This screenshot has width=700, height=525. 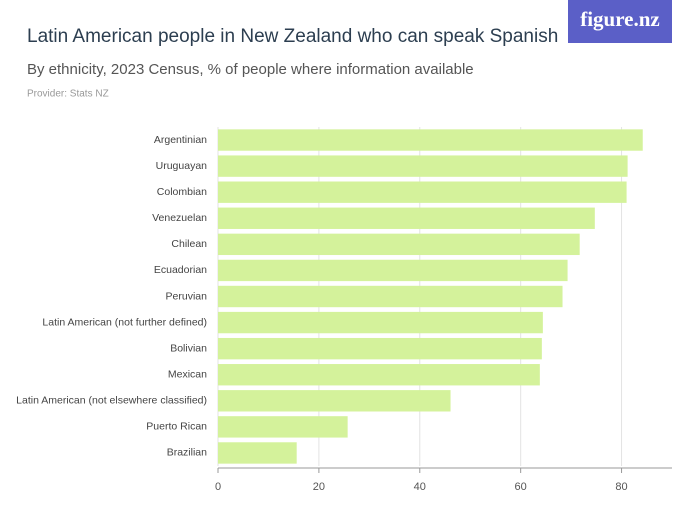 What do you see at coordinates (189, 244) in the screenshot?
I see `y-tick-label: Chilean` at bounding box center [189, 244].